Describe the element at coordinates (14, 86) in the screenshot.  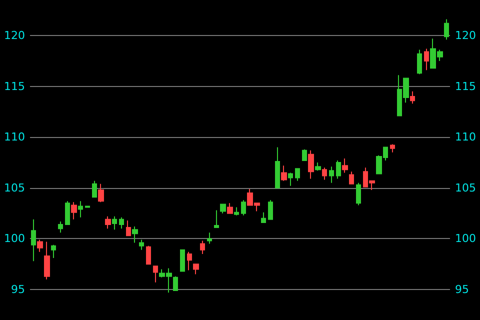
I see `y-tick-label: 115` at that location.